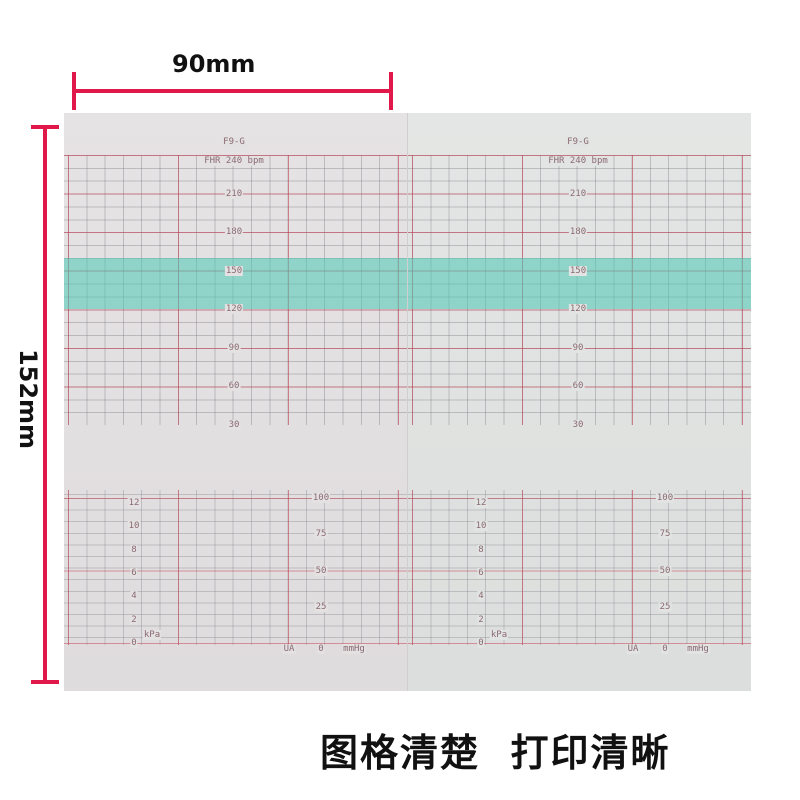  I want to click on height-dimension-tick-bottom, so click(45, 682).